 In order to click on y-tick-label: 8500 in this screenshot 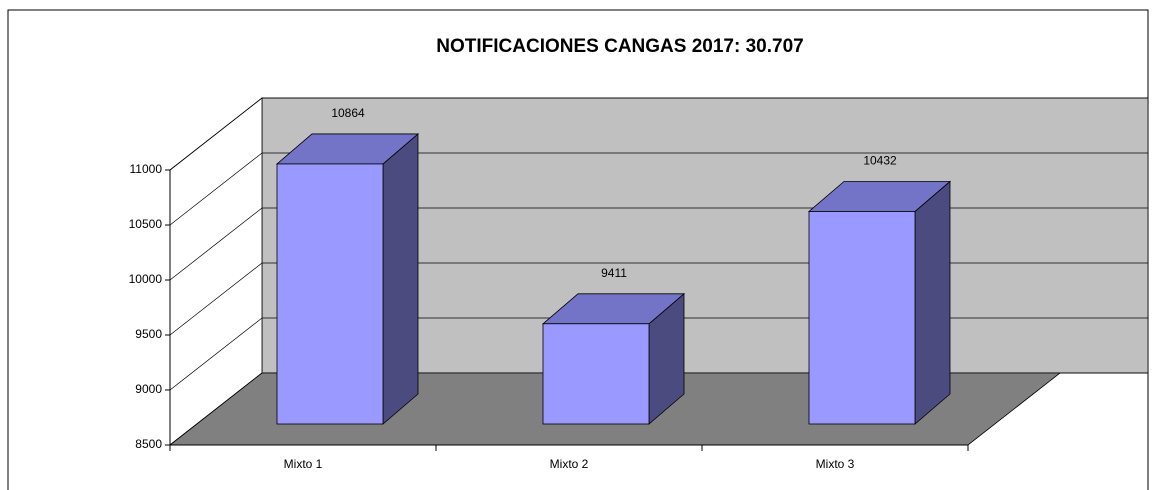, I will do `click(148, 444)`.